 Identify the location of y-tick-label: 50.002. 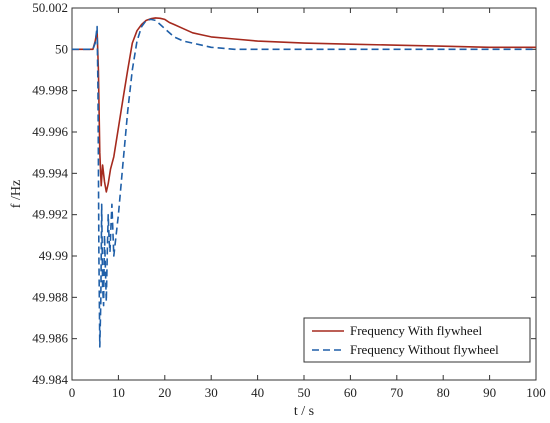
(50, 7).